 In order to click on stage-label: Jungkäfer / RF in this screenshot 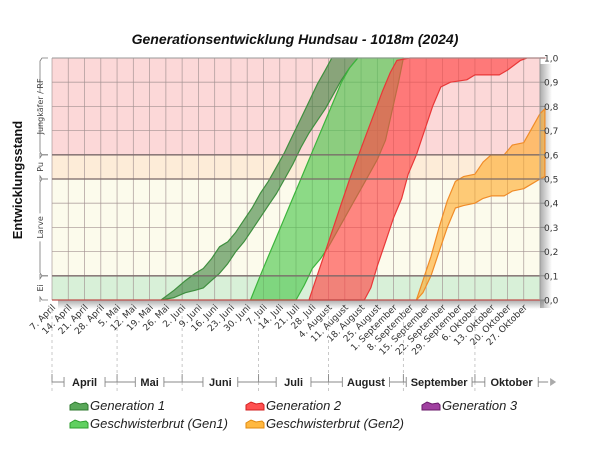, I will do `click(40, 106)`.